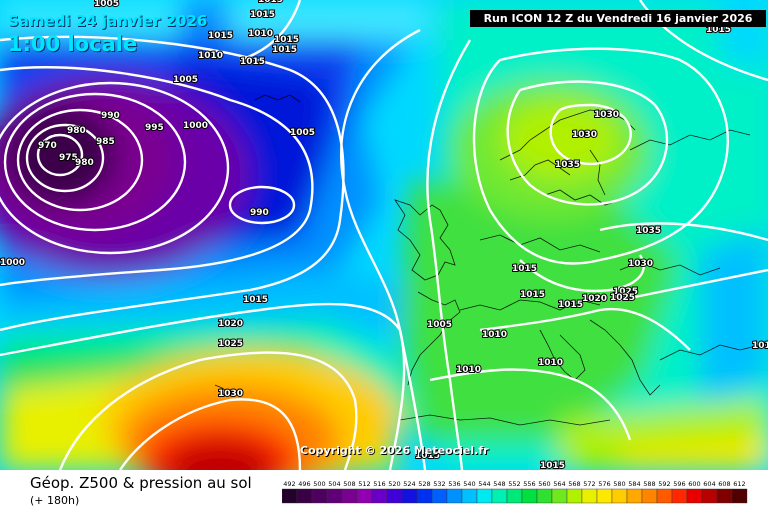 This screenshot has width=768, height=512. Describe the element at coordinates (319, 484) in the screenshot. I see `scale-tick-label: 500` at that location.